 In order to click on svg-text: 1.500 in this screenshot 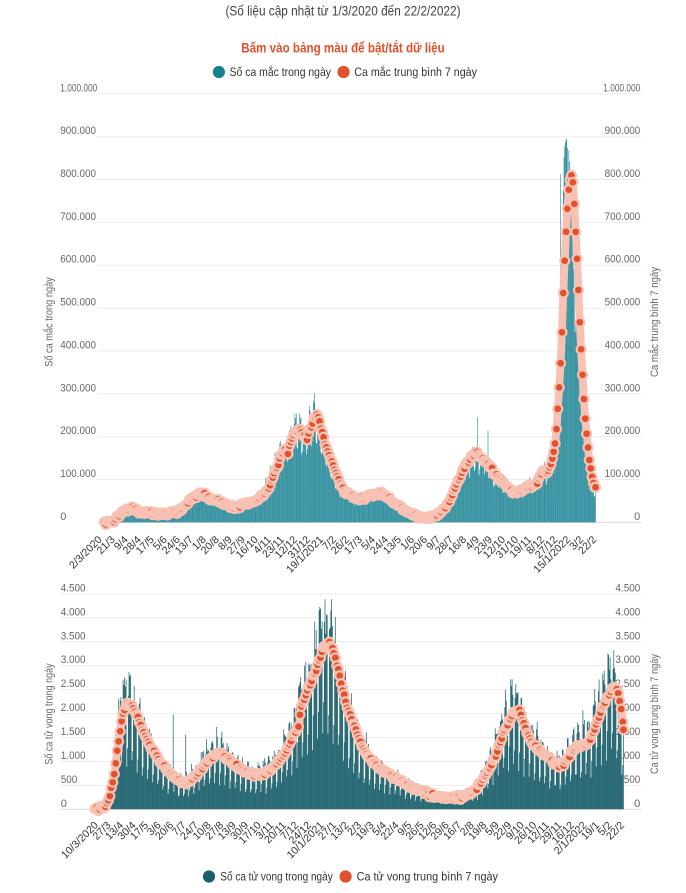, I will do `click(73, 732)`.